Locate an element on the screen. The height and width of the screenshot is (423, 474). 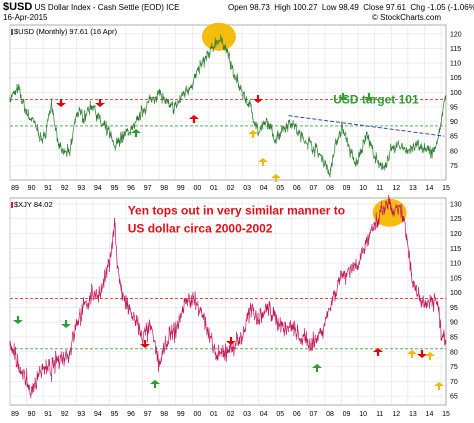
usd-x-tick-label: 15 is located at coordinates (446, 188).